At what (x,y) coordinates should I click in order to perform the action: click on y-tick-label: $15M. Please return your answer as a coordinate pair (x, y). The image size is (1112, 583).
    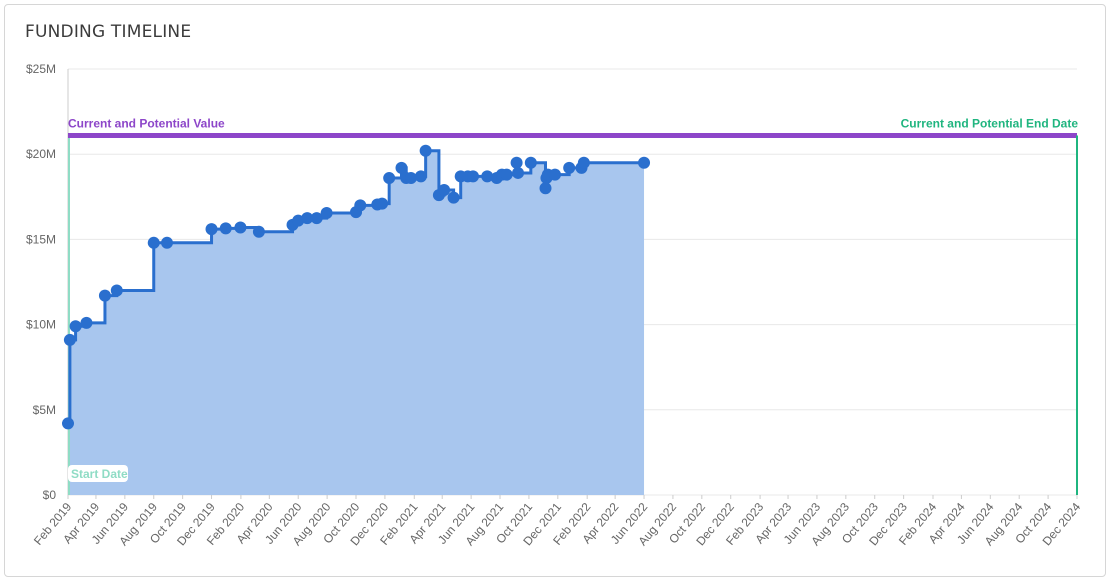
    Looking at the image, I should click on (41, 239).